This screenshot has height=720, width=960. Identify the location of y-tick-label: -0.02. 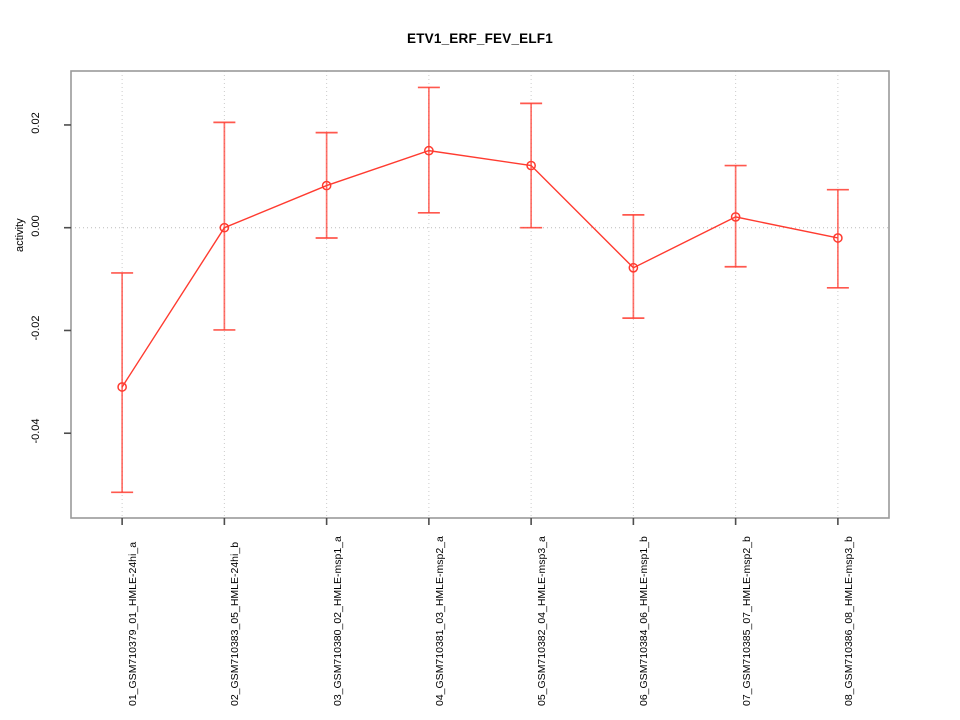
(36, 328).